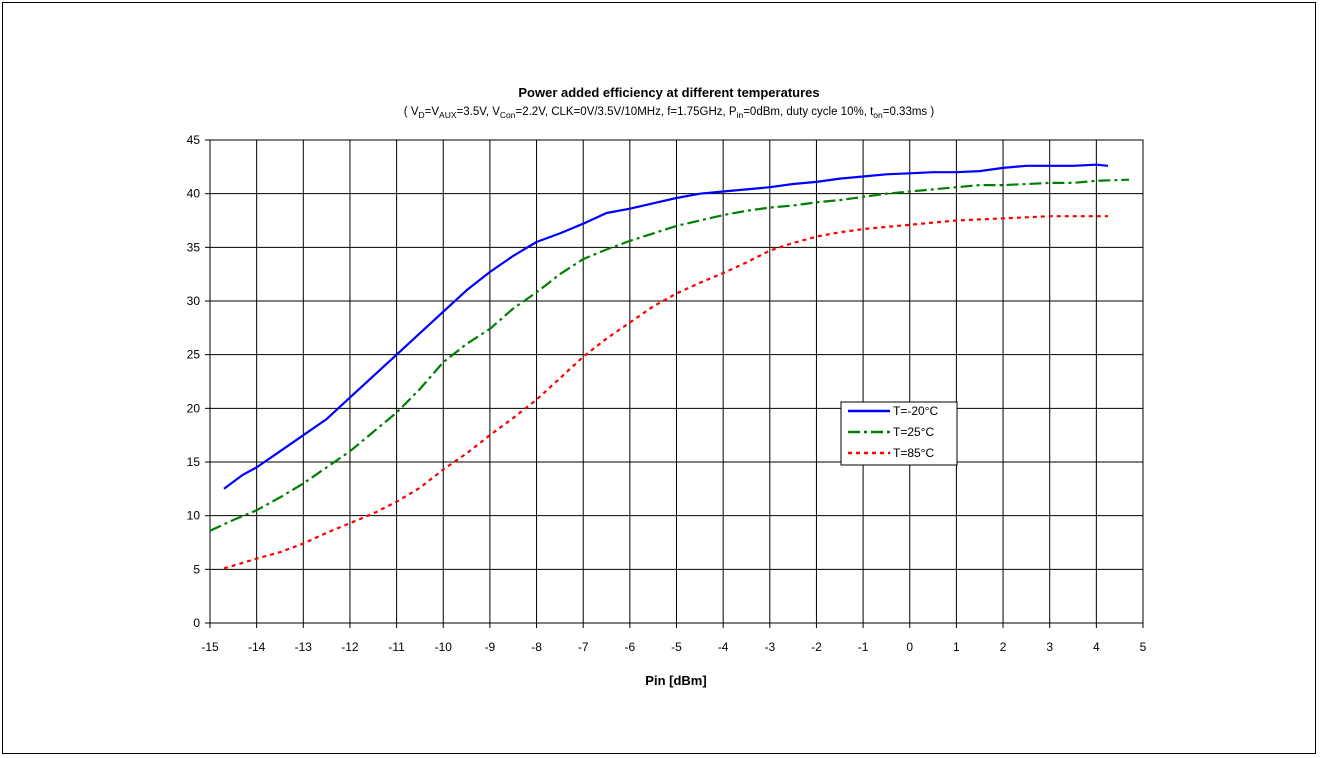 Image resolution: width=1320 pixels, height=758 pixels. What do you see at coordinates (194, 516) in the screenshot?
I see `y-tick-label: 10` at bounding box center [194, 516].